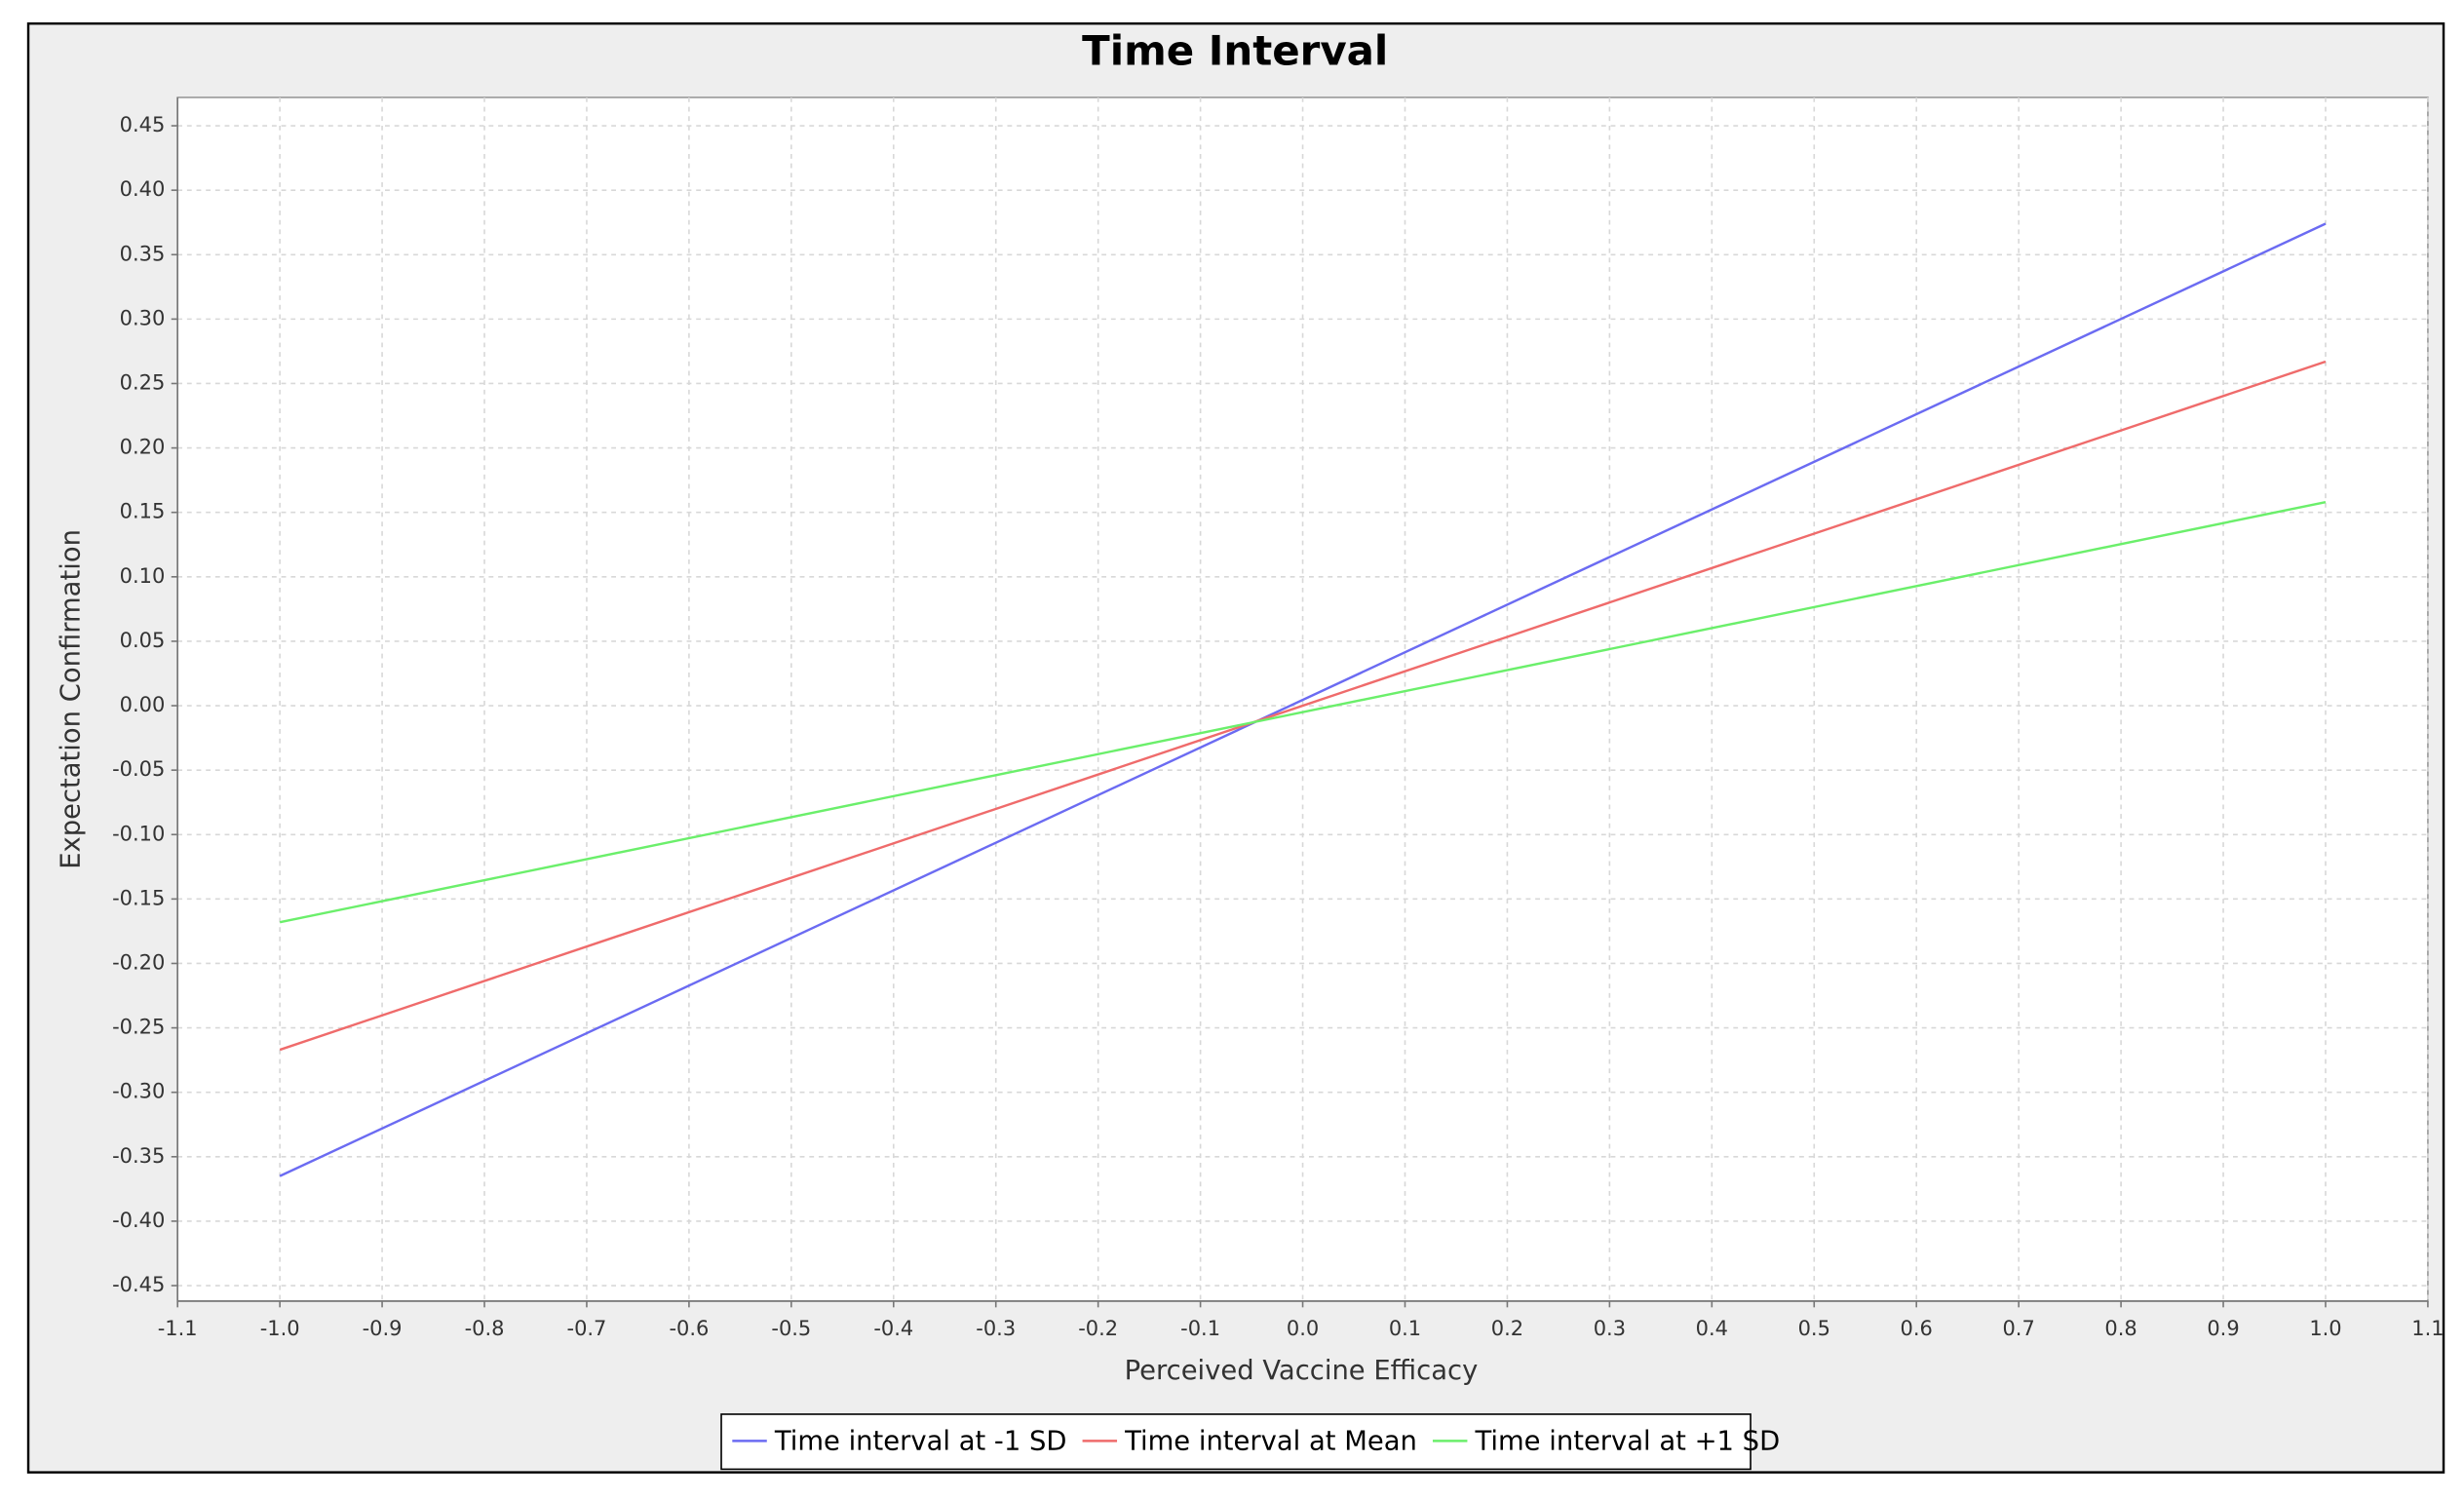 This screenshot has width=2464, height=1500. Describe the element at coordinates (143, 124) in the screenshot. I see `y-tick-label: 0.45` at that location.